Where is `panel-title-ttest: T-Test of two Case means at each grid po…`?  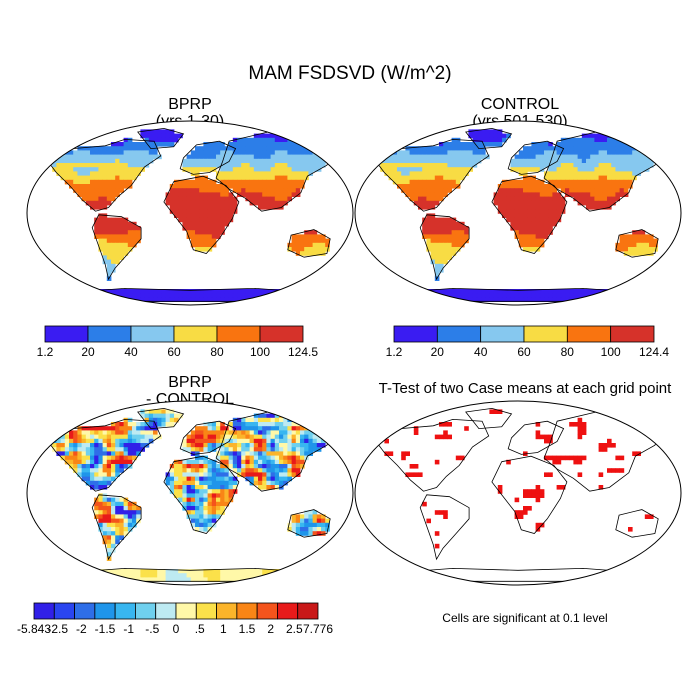
panel-title-ttest: T-Test of two Case means at each grid po… is located at coordinates (525, 388).